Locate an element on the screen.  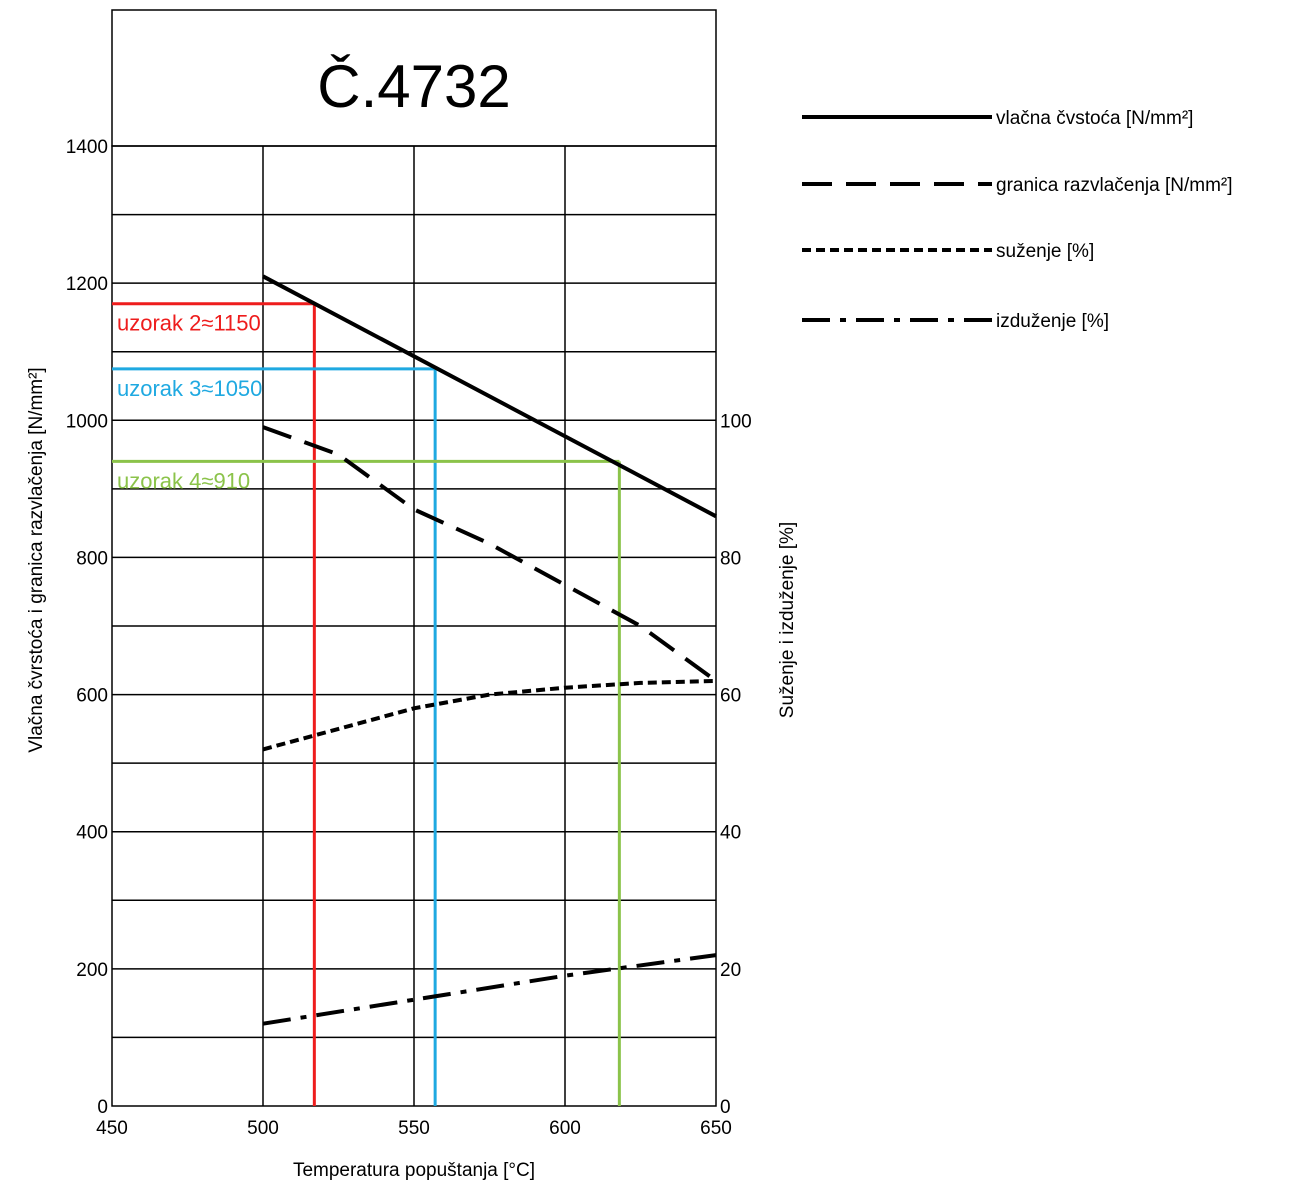
annotation-label: uzorak 2≈1150 is located at coordinates (189, 323).